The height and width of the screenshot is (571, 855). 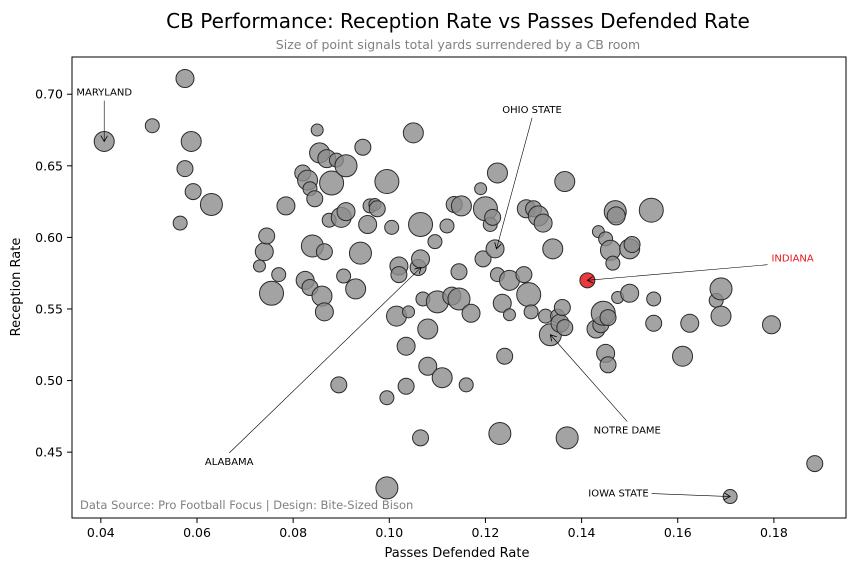 I want to click on y-tick-label: 0.60, so click(x=49, y=237).